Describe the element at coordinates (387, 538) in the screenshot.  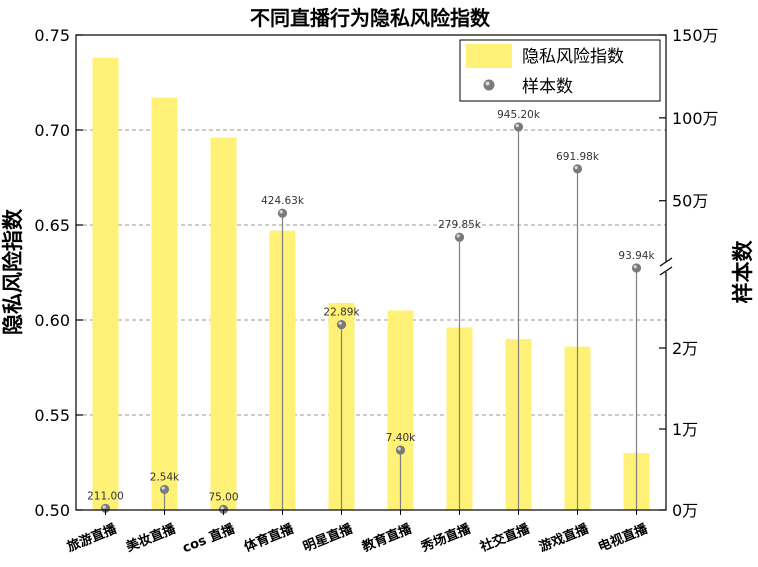
I see `category-label: 教育直播` at that location.